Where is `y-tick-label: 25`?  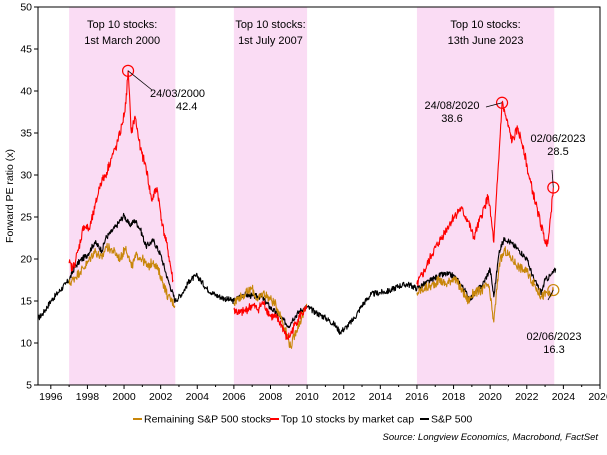 y-tick-label: 25 is located at coordinates (26, 218).